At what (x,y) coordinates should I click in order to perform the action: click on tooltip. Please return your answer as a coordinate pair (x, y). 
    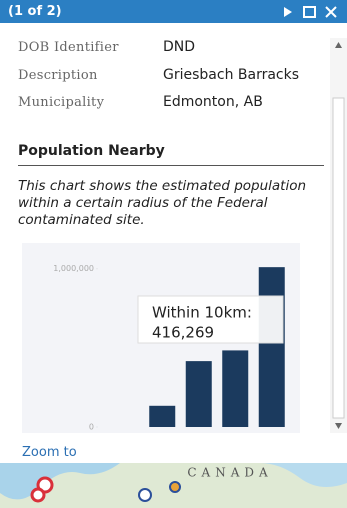
    Looking at the image, I should click on (210, 319).